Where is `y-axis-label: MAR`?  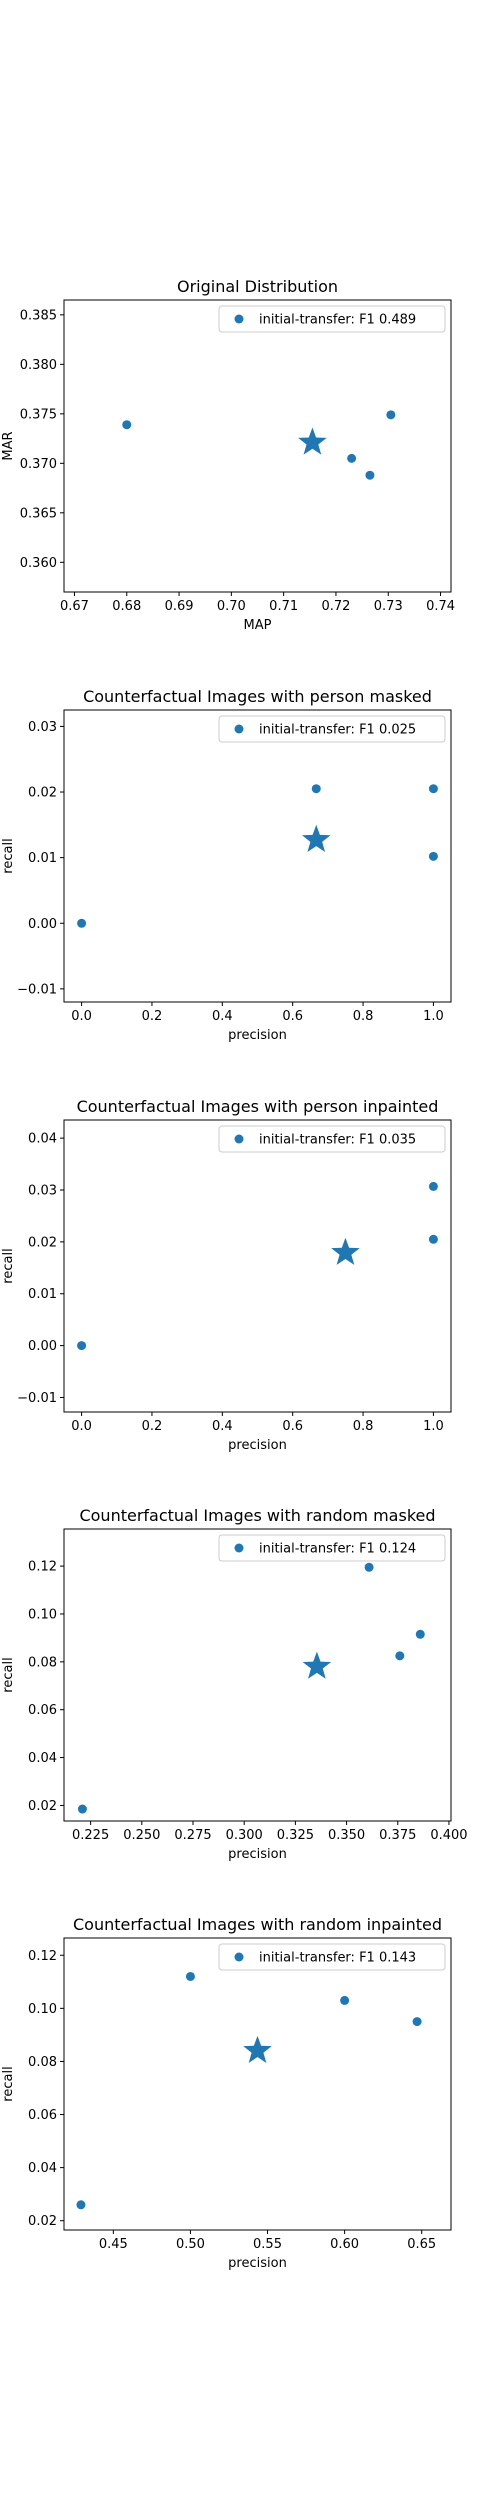
y-axis-label: MAR is located at coordinates (8, 445).